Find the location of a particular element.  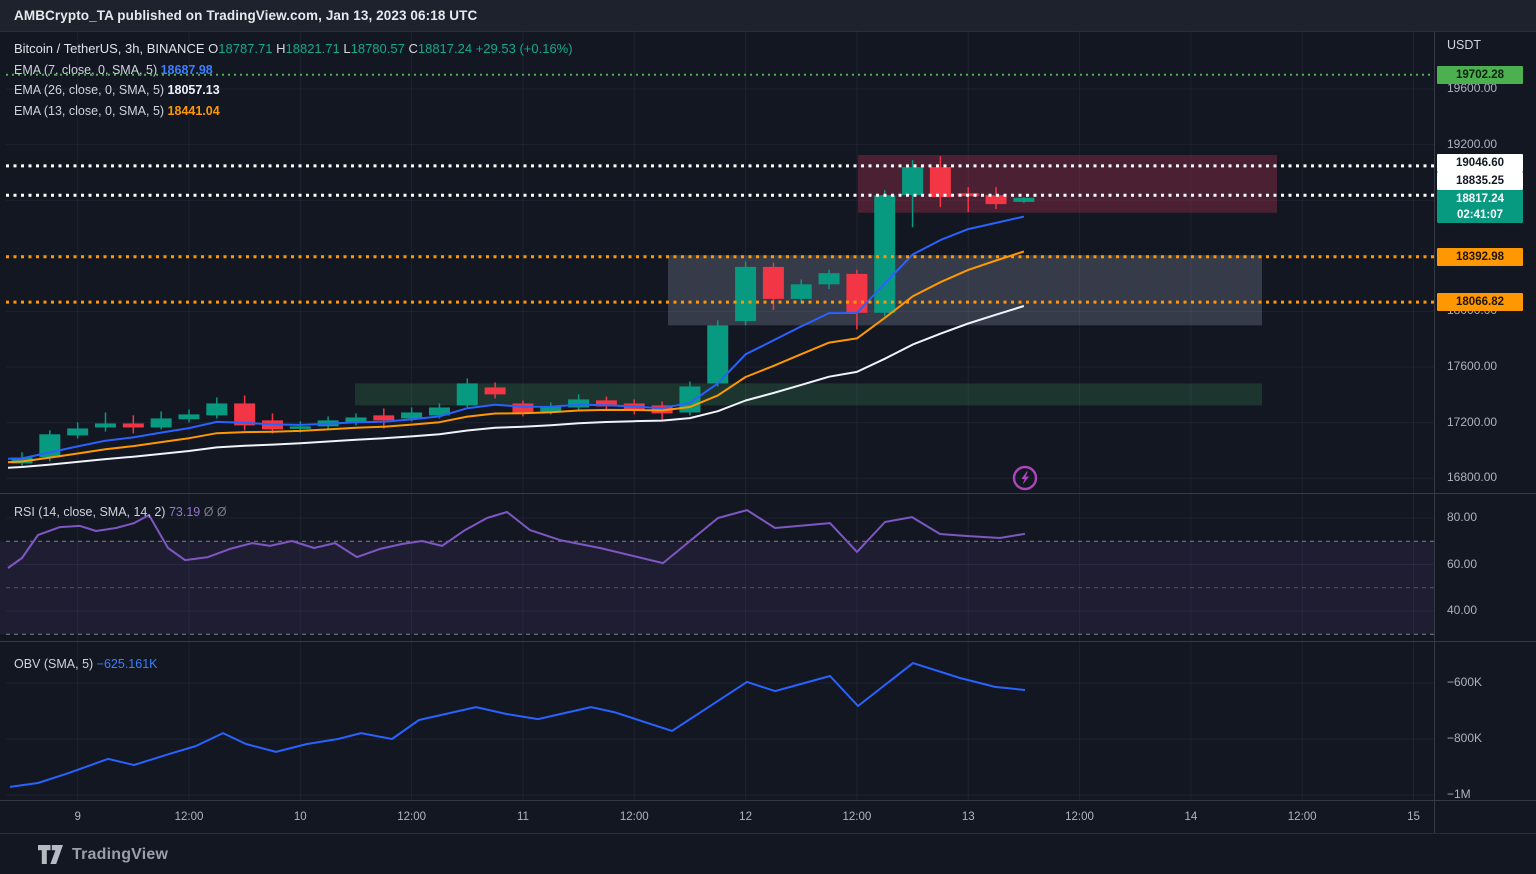

symbol-title: Bitcoin / TetherUS, 3h, BINANCE is located at coordinates (109, 48).